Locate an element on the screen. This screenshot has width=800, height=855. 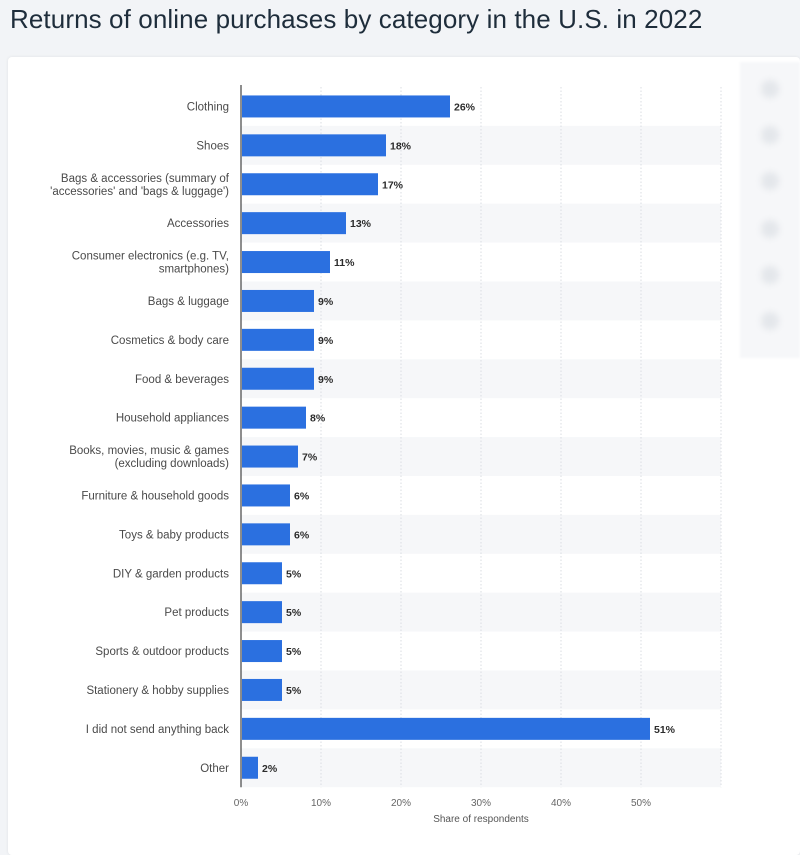
category-label: Household appliances is located at coordinates (172, 419).